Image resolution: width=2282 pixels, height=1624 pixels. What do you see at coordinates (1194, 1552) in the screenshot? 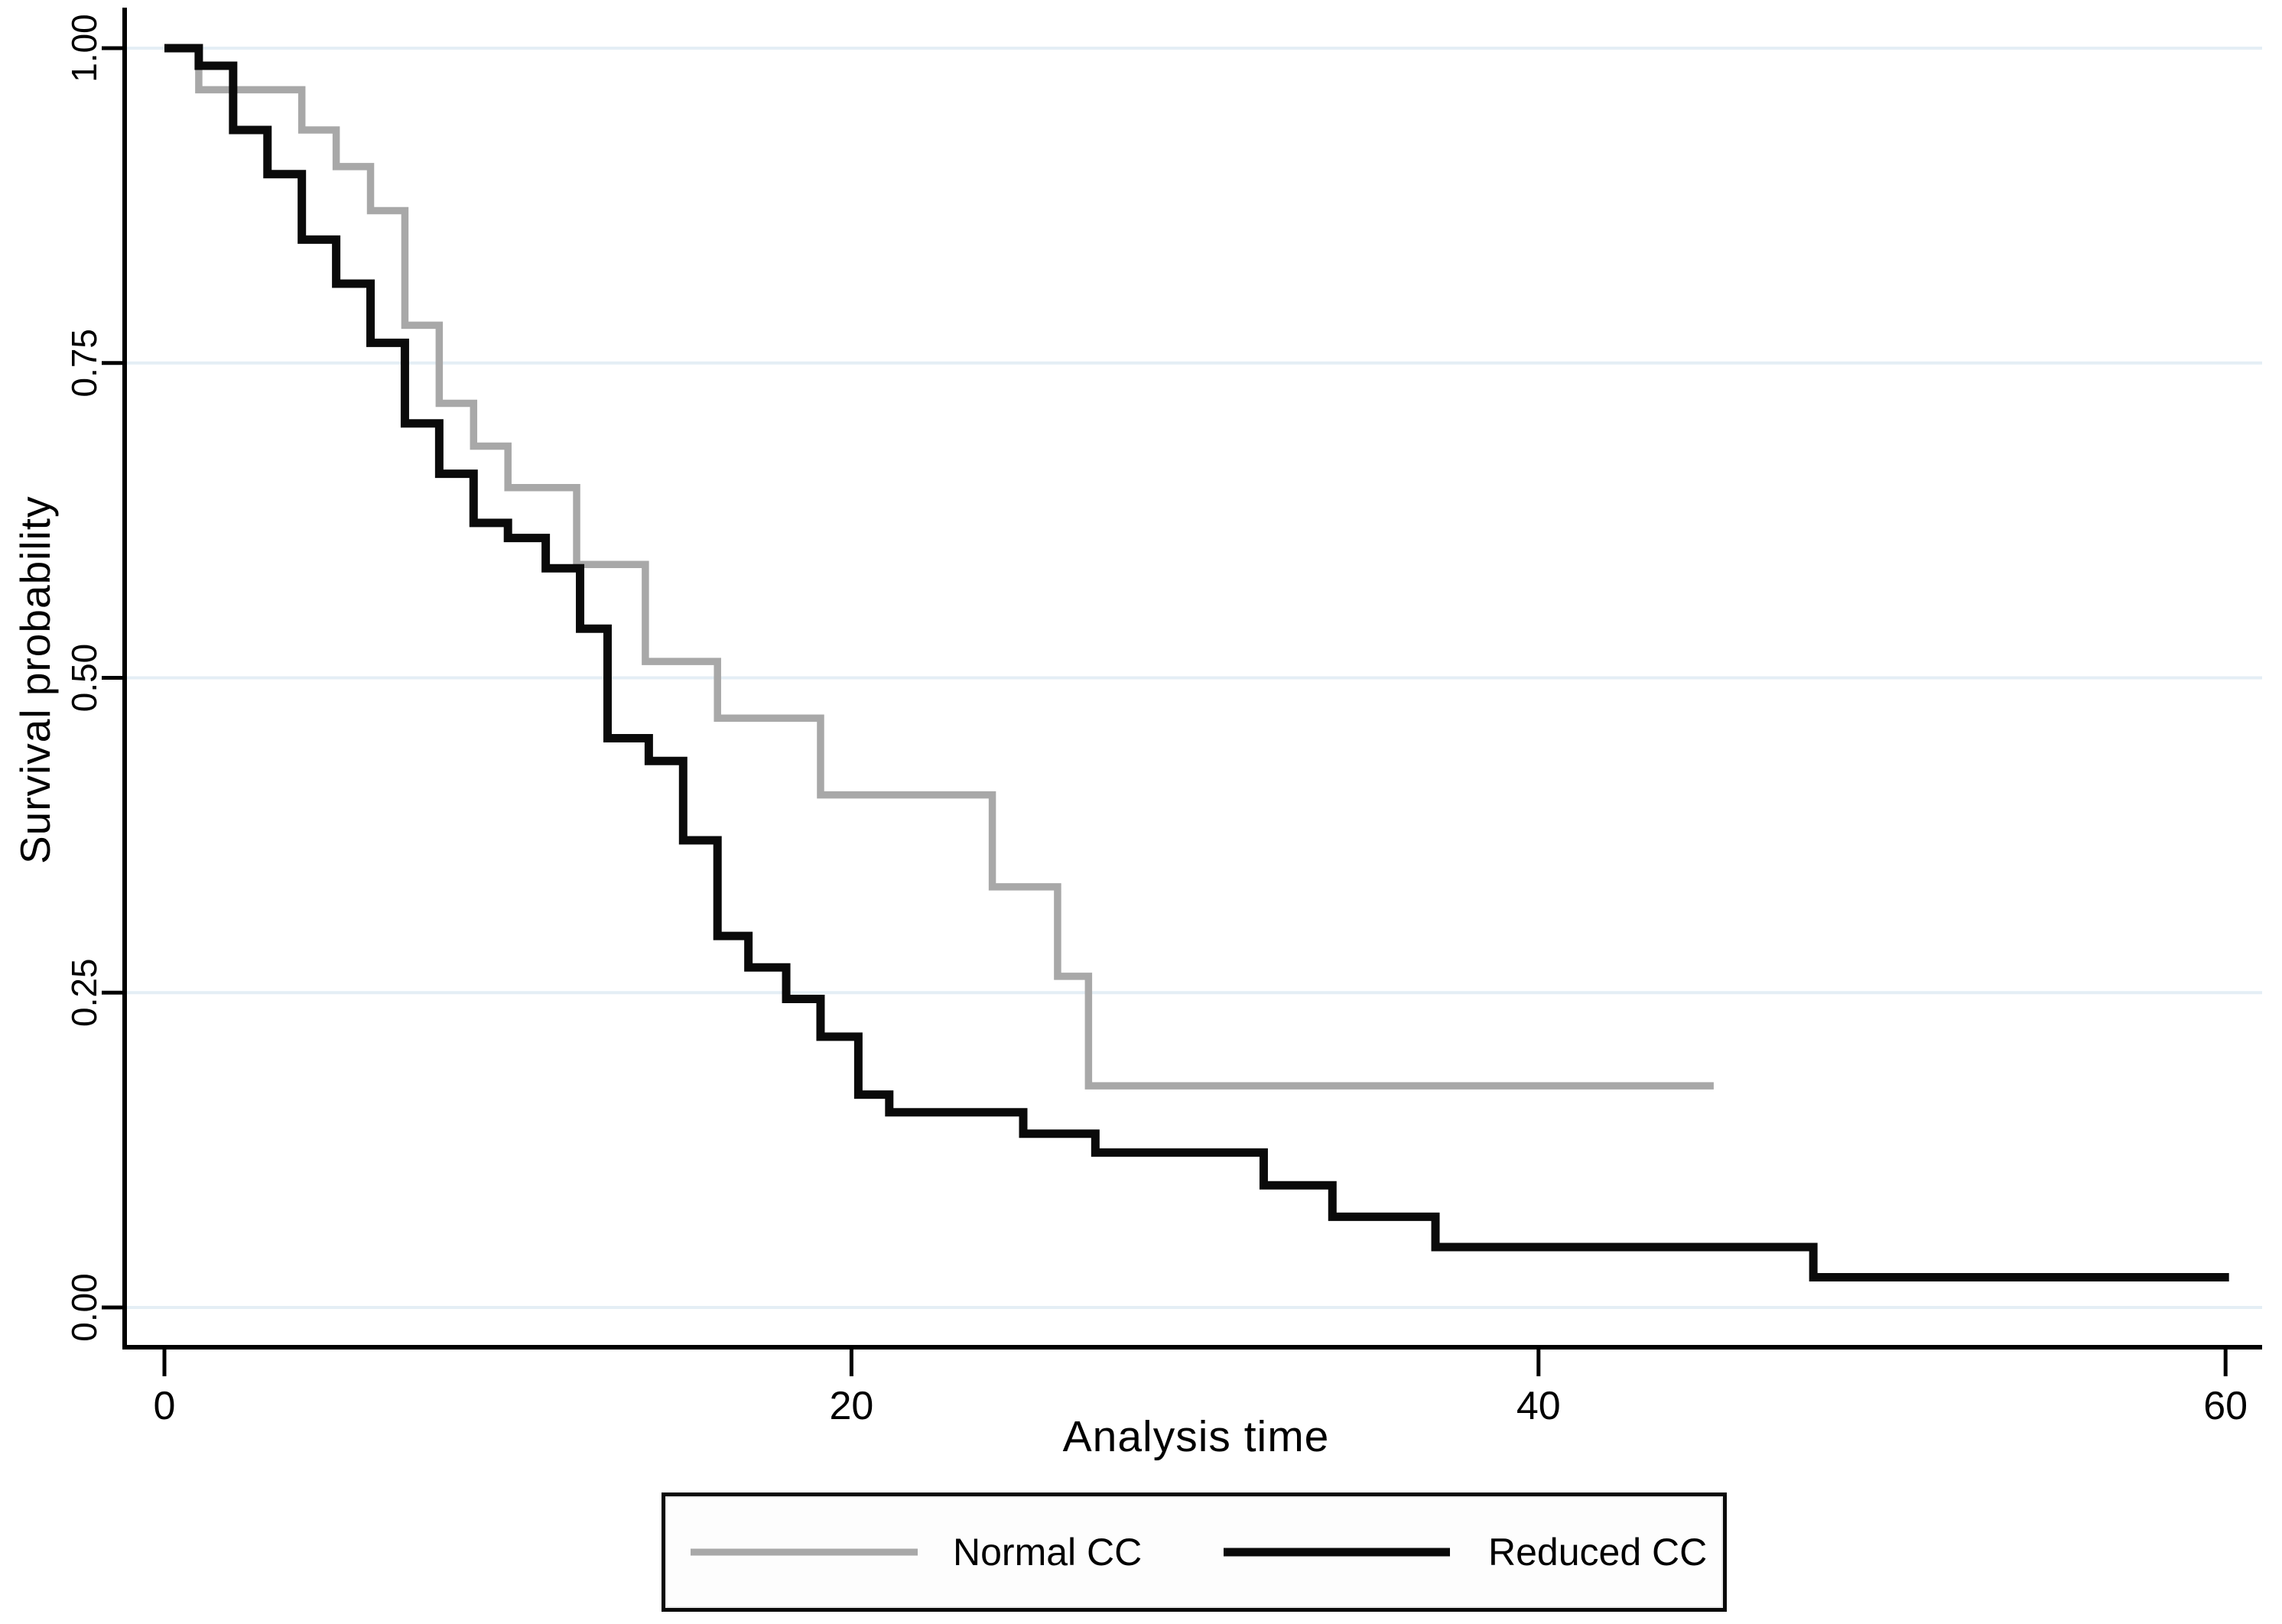
I see `legend-box: Normal CC Reduced CC` at bounding box center [1194, 1552].